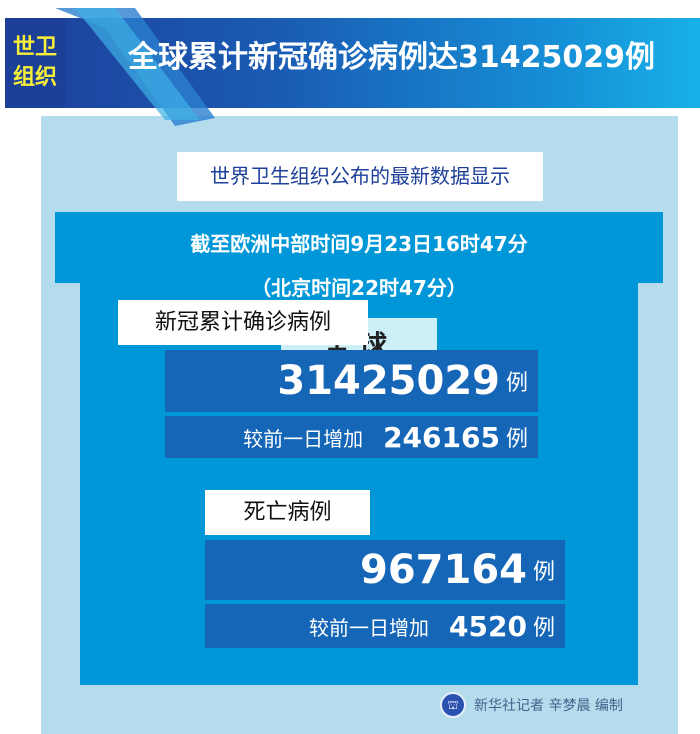  I want to click on confirmed-delta: 246165, so click(441, 437).